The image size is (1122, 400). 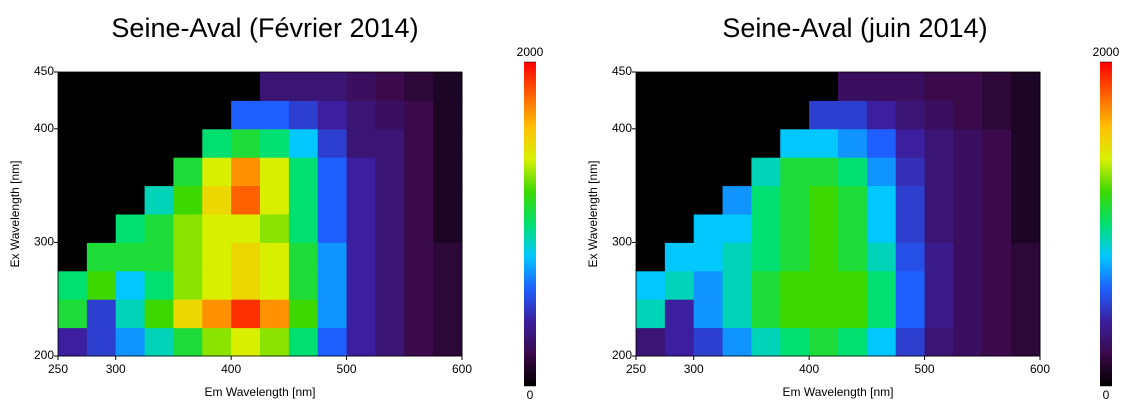 I want to click on x-tick-label: 400, so click(x=809, y=369).